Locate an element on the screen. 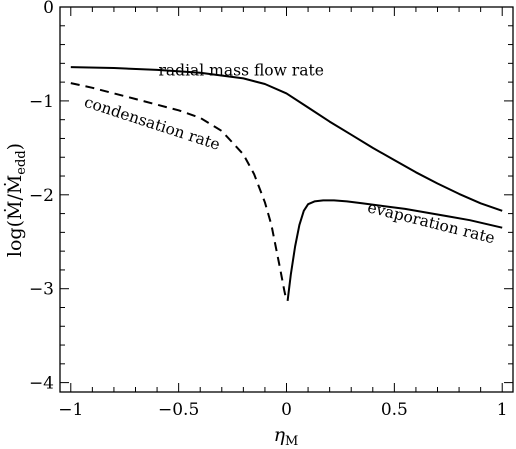 The width and height of the screenshot is (516, 449). y-tick-label: −2 is located at coordinates (41, 196).